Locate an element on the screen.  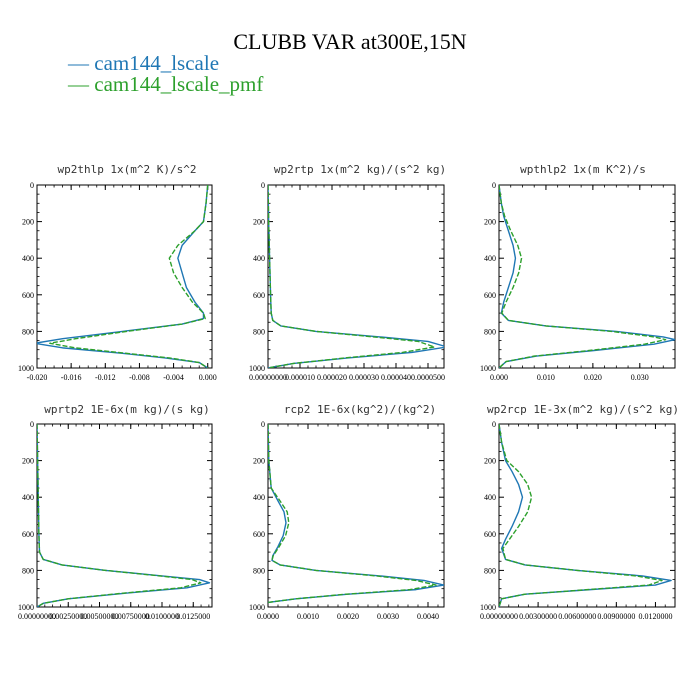
panel-2: 0 200 400 600 800 10000.000 0.010 0.020 0.030 is located at coordinates (578, 281).